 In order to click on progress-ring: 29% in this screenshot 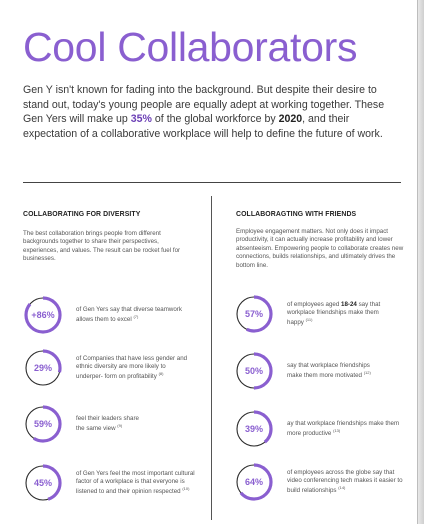, I will do `click(43, 368)`.